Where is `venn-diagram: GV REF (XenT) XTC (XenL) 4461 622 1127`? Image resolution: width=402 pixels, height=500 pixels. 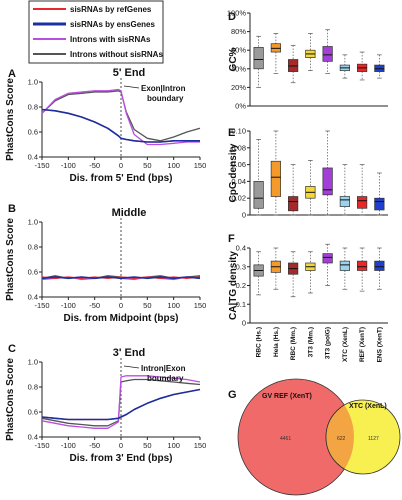
venn-diagram: GV REF (XenT) XTC (XenL) 4461 622 1127 is located at coordinates (319, 437).